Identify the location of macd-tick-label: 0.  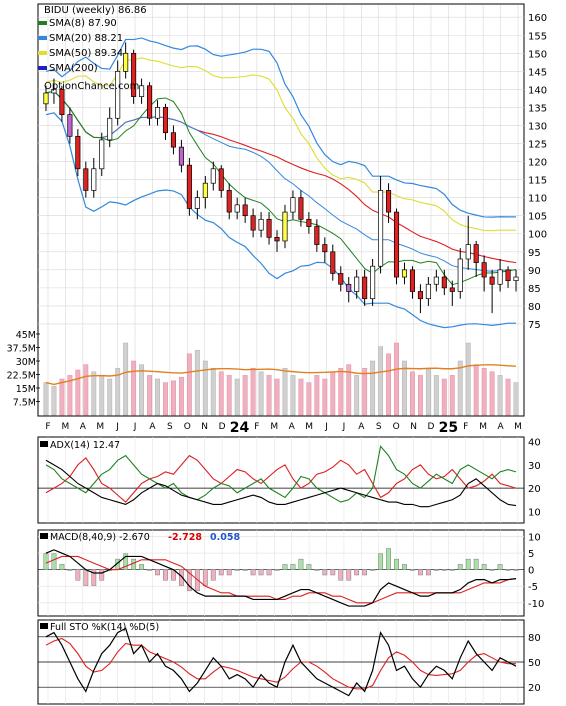
(531, 571).